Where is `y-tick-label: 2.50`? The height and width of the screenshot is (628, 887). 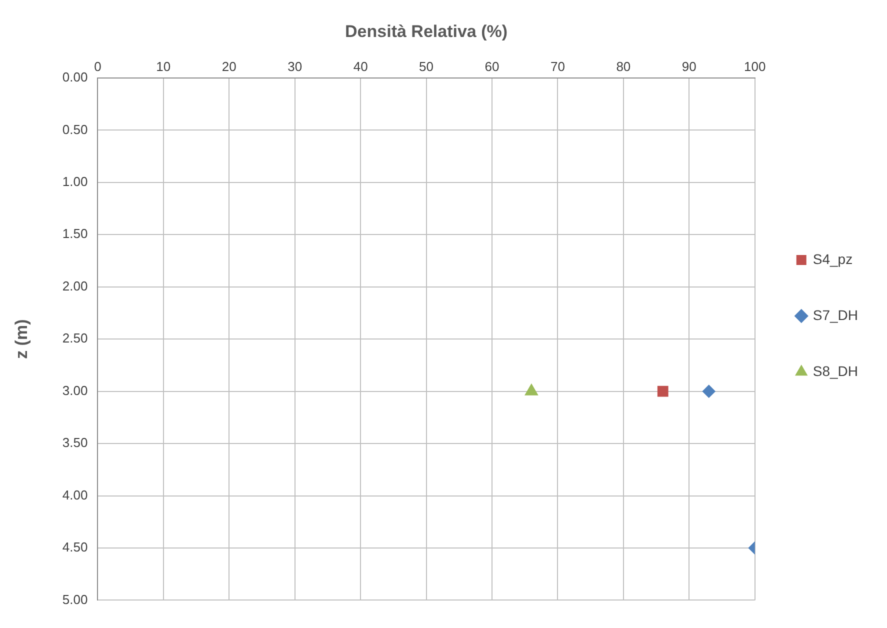 y-tick-label: 2.50 is located at coordinates (75, 338).